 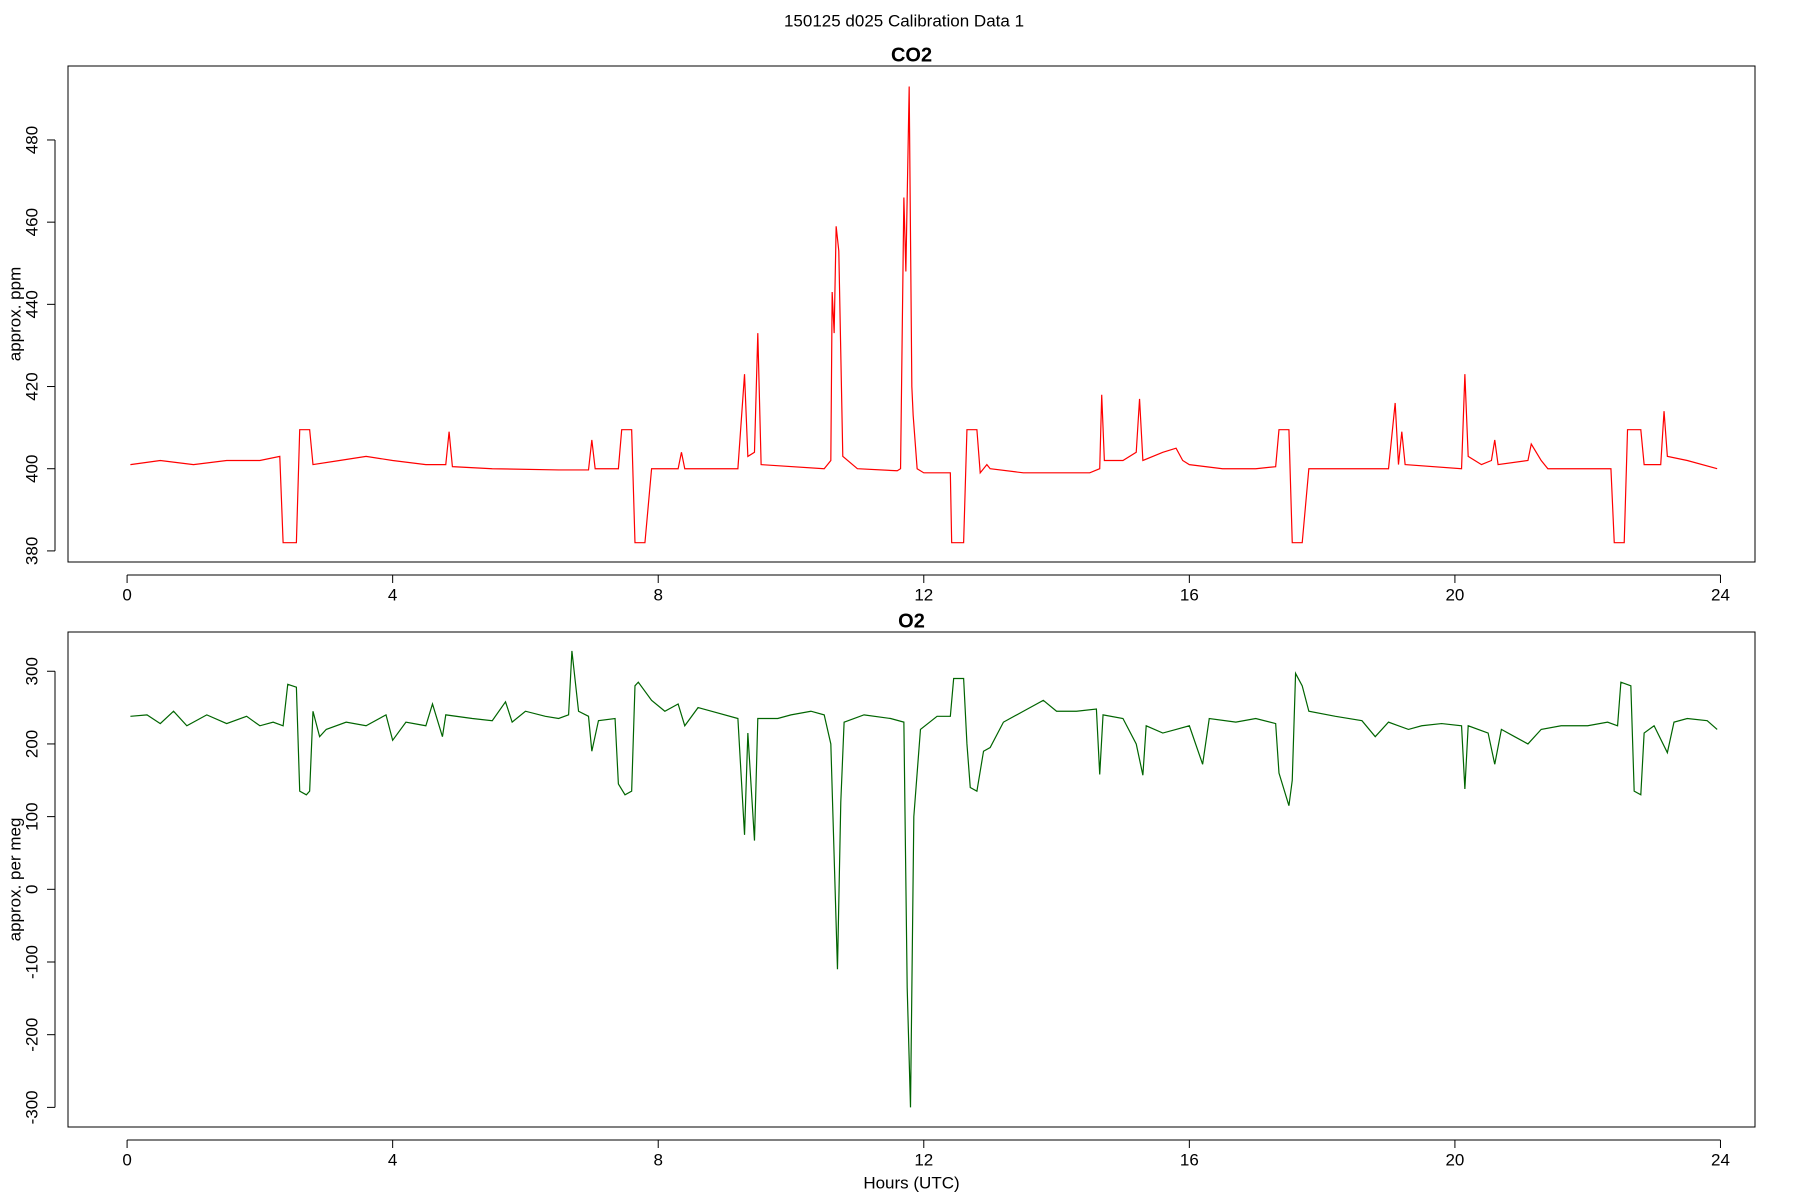 What do you see at coordinates (31, 671) in the screenshot?
I see `y-tick-label: 300` at bounding box center [31, 671].